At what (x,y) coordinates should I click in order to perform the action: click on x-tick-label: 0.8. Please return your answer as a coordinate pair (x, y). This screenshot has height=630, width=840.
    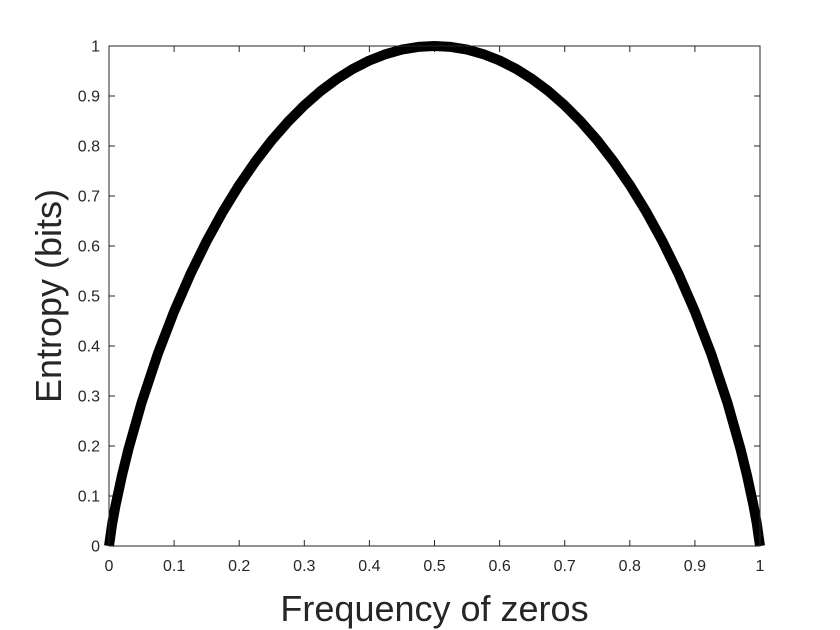
    Looking at the image, I should click on (630, 566).